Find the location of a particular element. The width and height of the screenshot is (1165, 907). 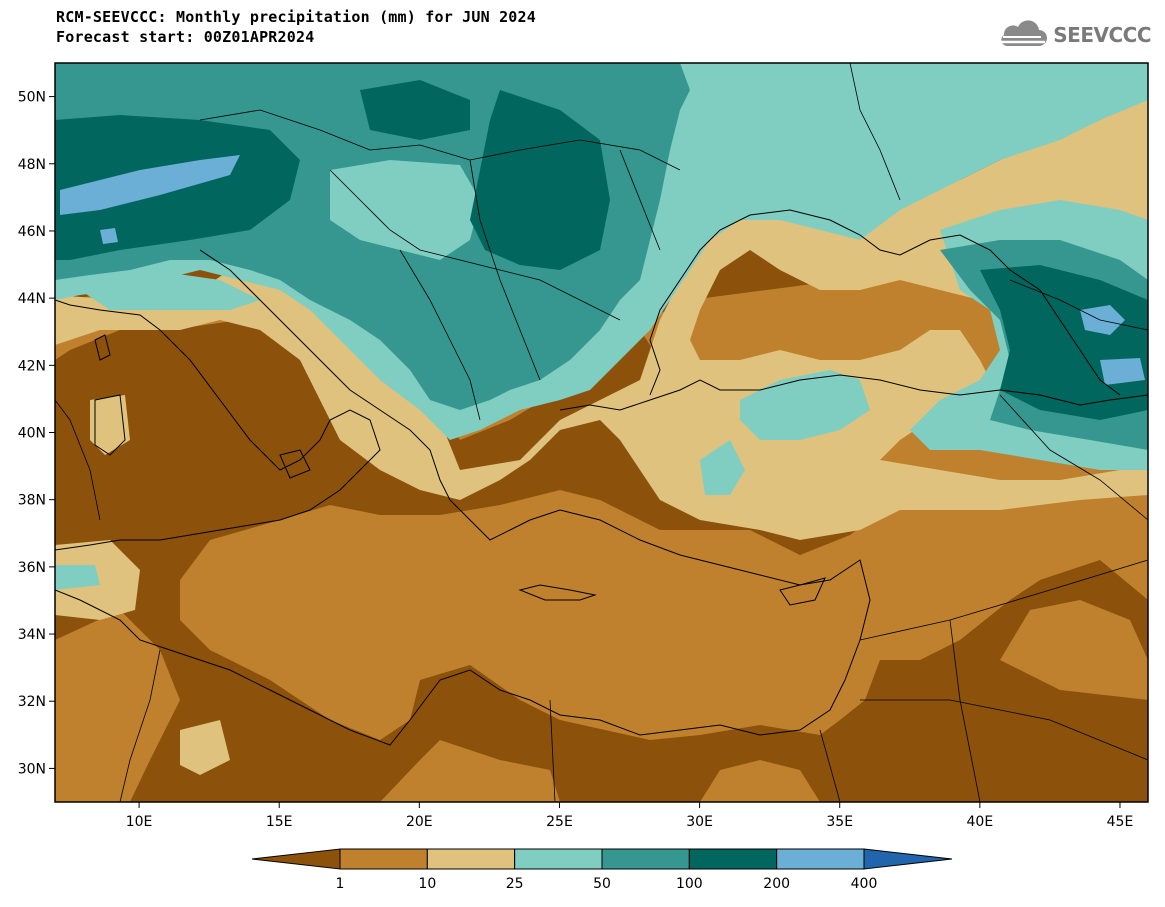

lon-tick-label: 35E is located at coordinates (839, 822).